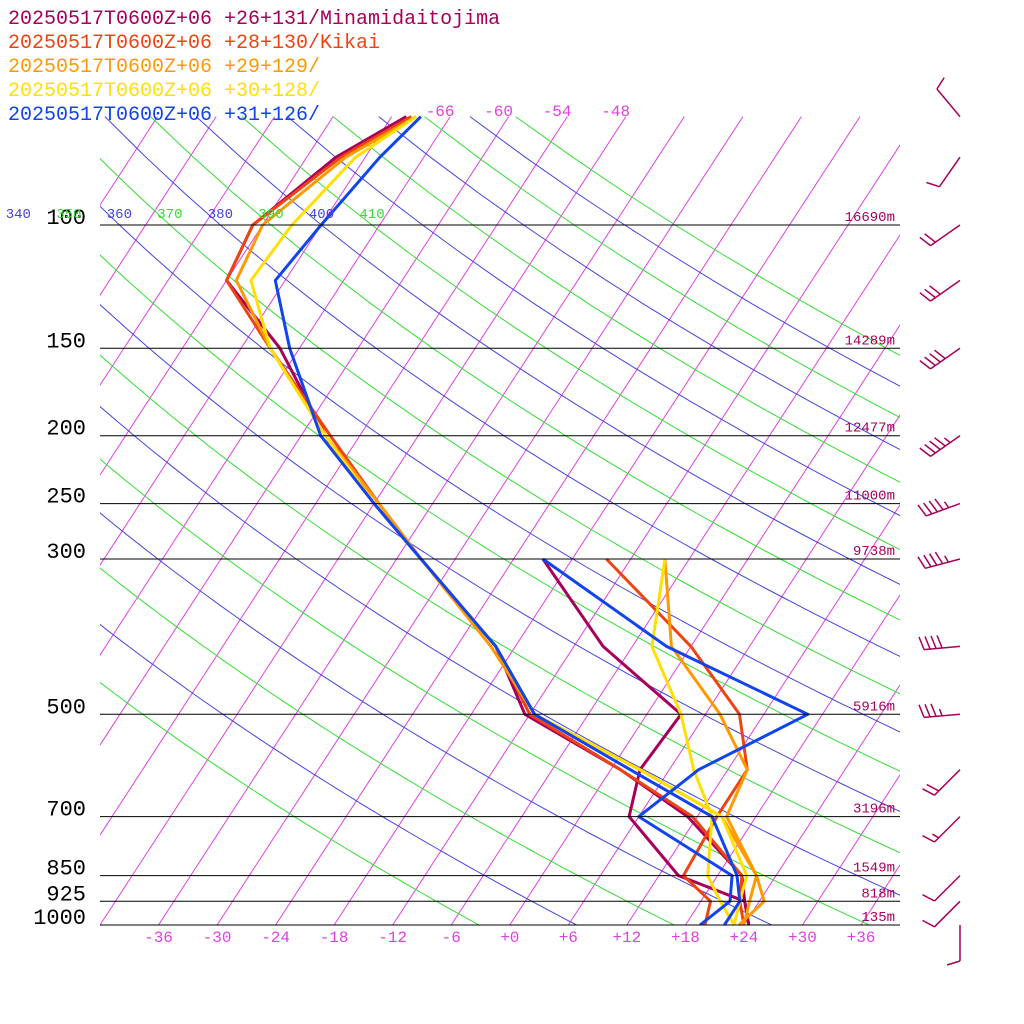  I want to click on upper-temperature-label: -48, so click(615, 112).